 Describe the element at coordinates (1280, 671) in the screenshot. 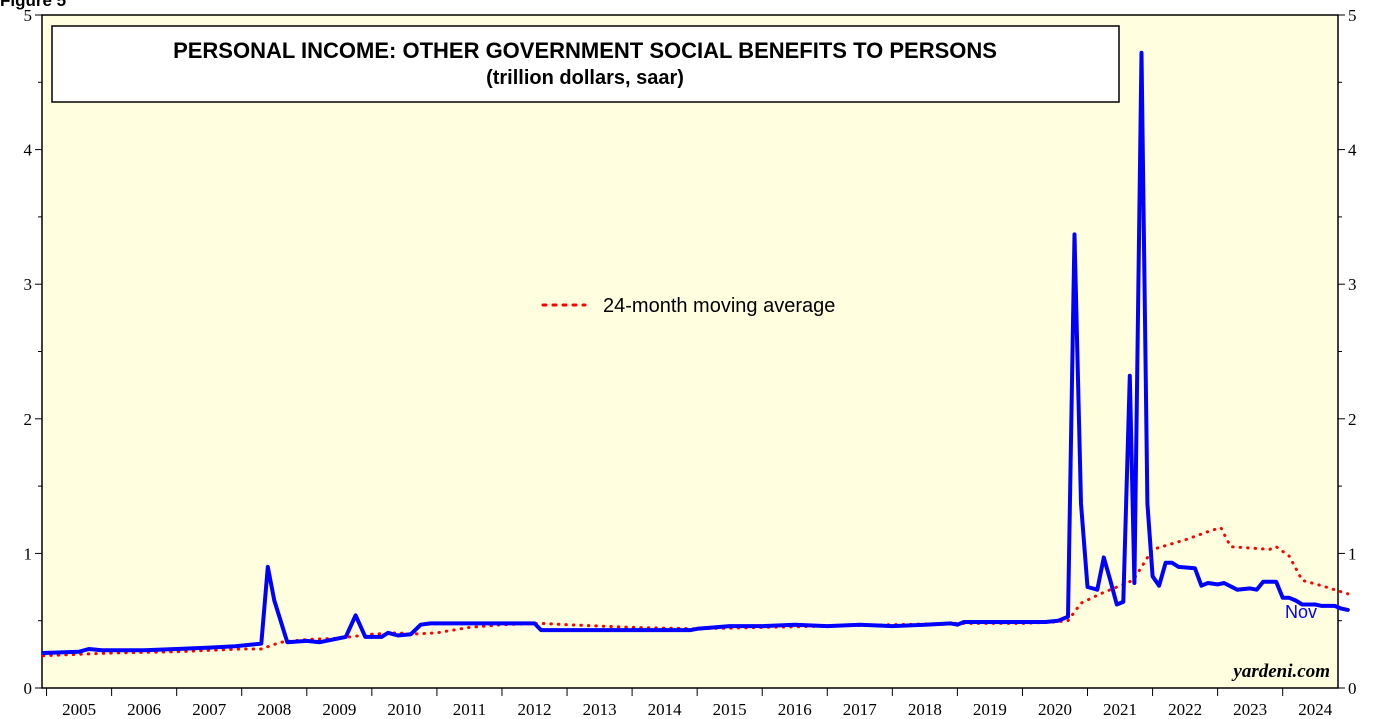

I see `credit-watermark: yardeni.com` at that location.